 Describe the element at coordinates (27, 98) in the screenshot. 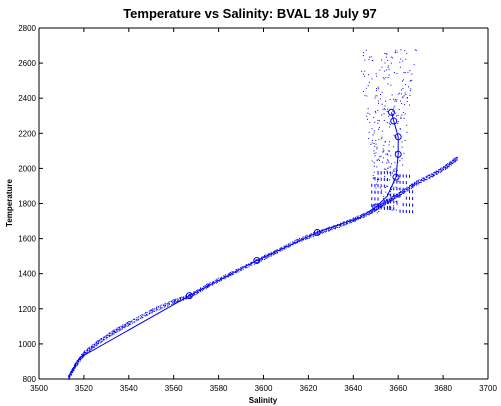

I see `y-tick-label: 2400` at that location.